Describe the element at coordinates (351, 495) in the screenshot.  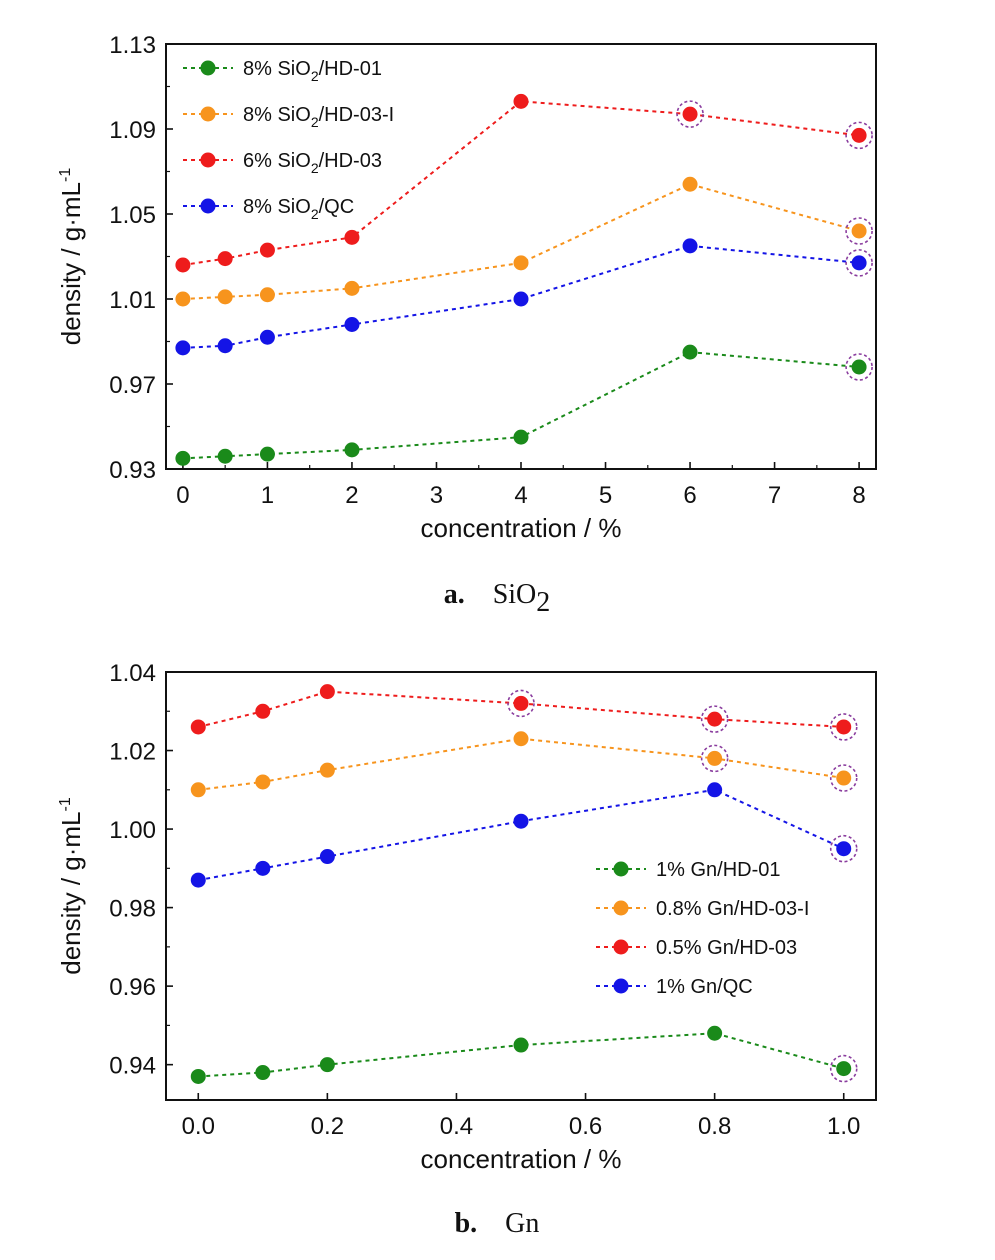
I see `x-tick-label: 2` at that location.